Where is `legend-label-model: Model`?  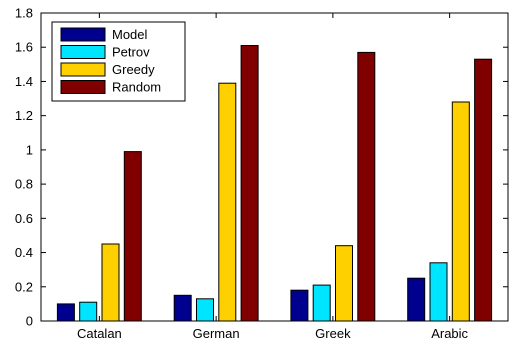
legend-label-model: Model is located at coordinates (130, 34).